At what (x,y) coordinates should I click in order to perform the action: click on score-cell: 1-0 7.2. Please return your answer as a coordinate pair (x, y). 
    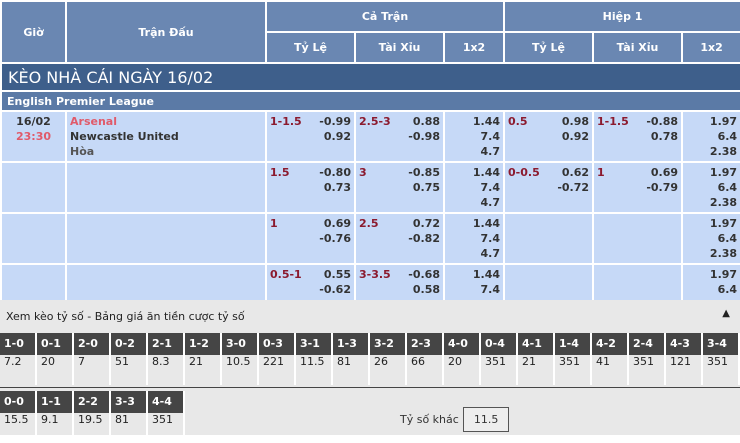
    Looking at the image, I should click on (18, 359).